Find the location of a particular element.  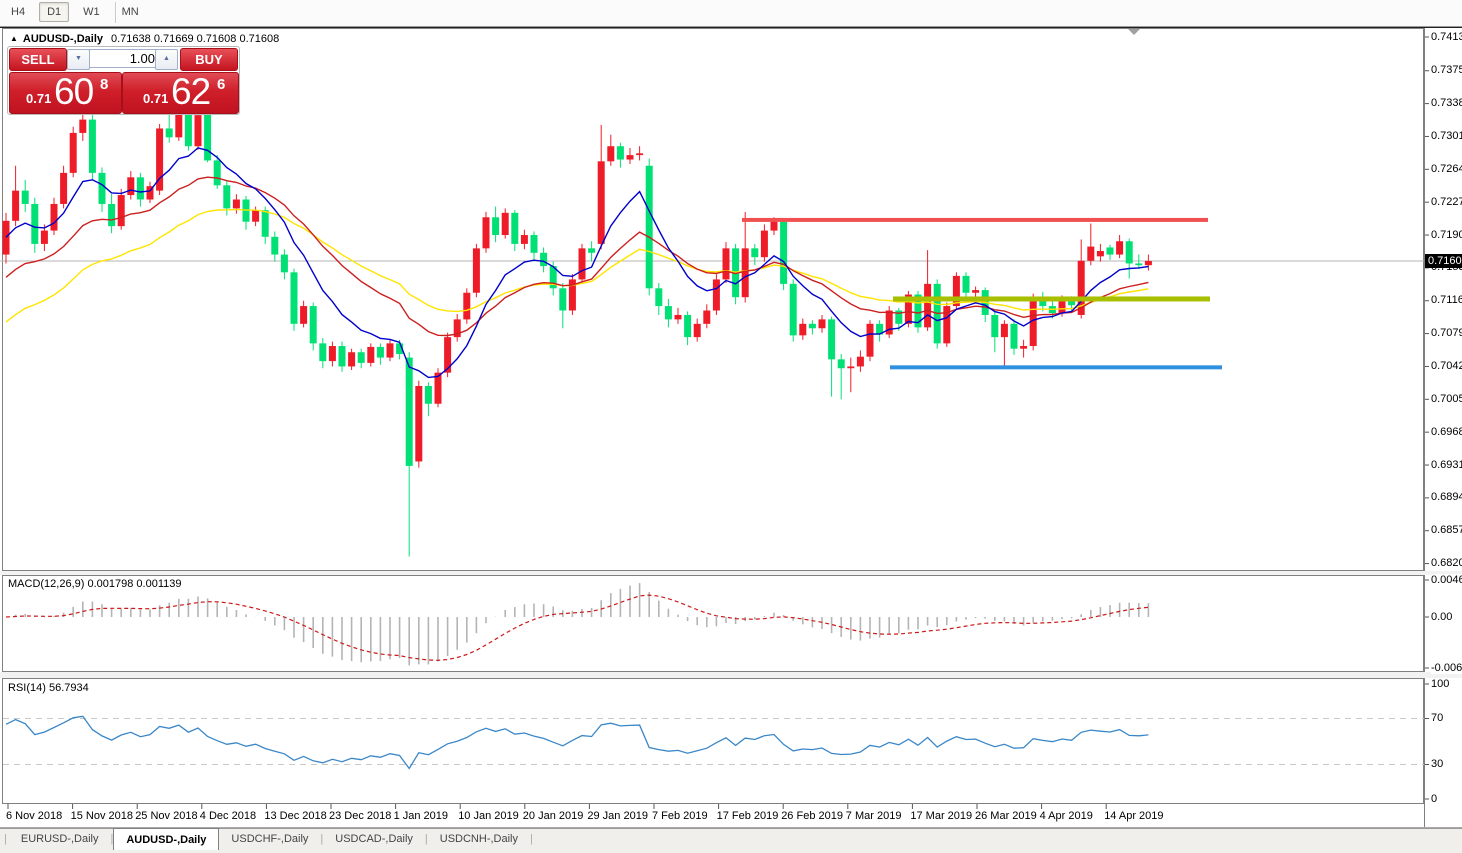

chevron-down-icon: ▼ is located at coordinates (78, 58).